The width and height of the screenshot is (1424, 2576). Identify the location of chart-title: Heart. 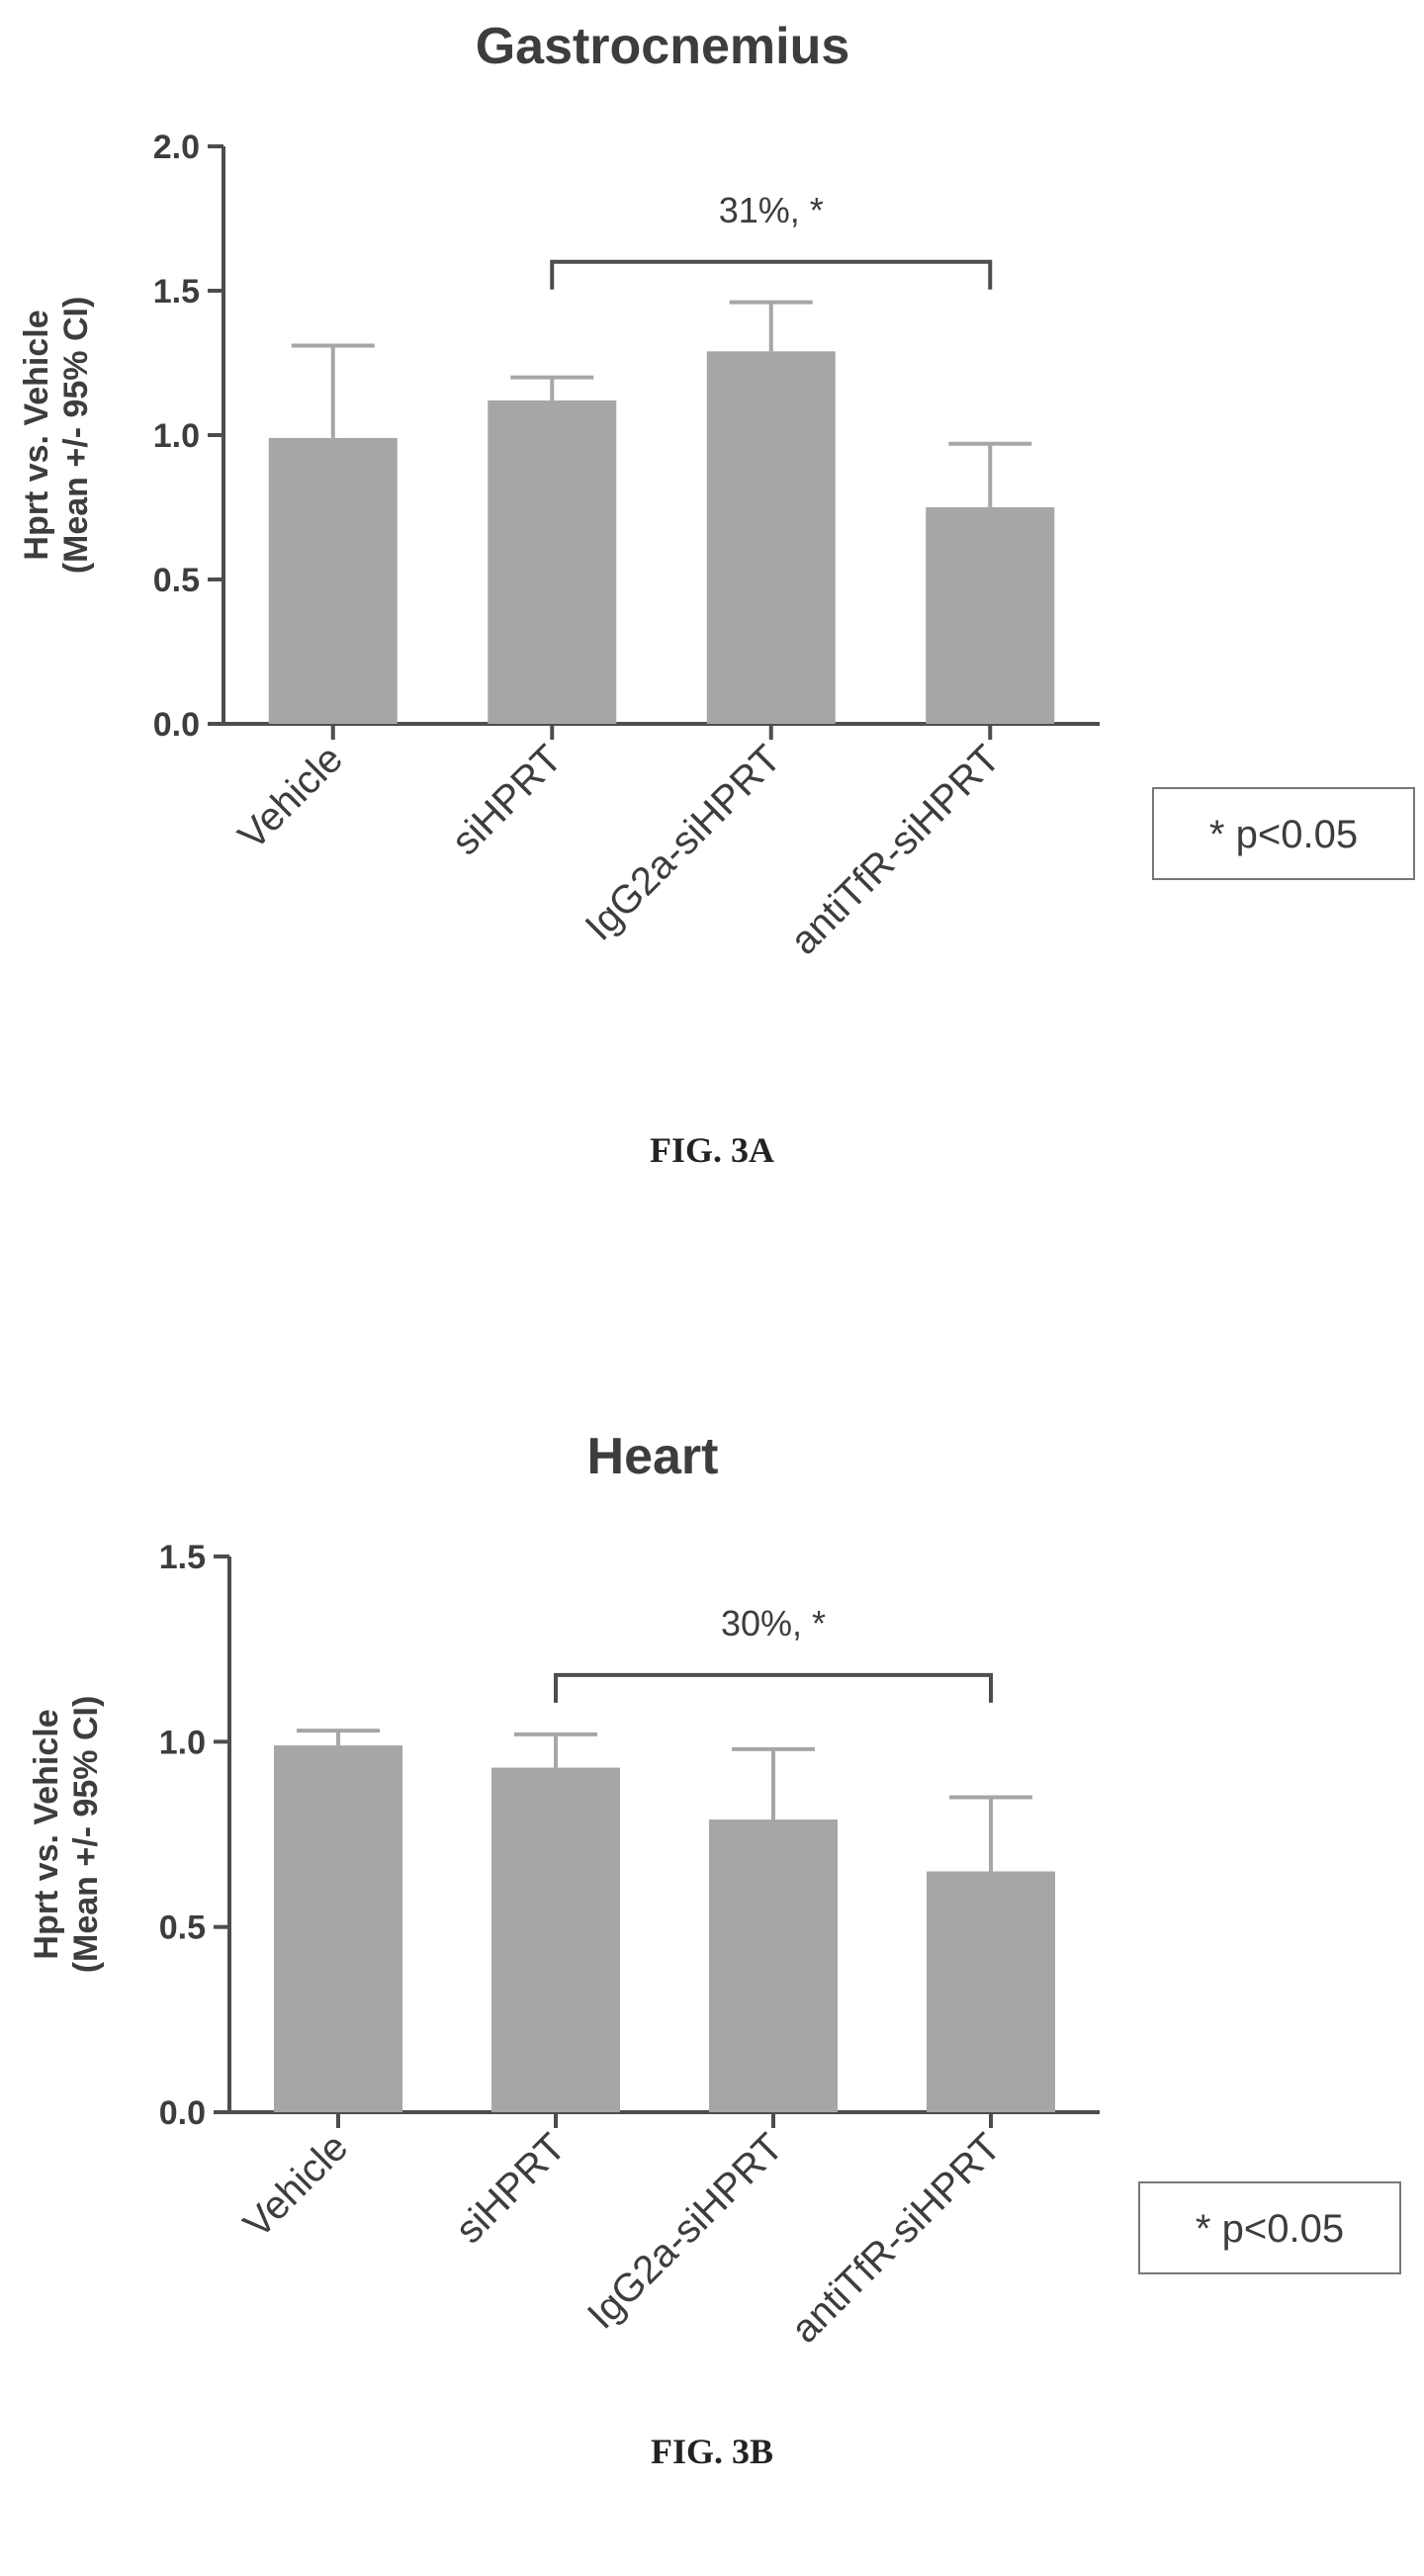
(653, 1456).